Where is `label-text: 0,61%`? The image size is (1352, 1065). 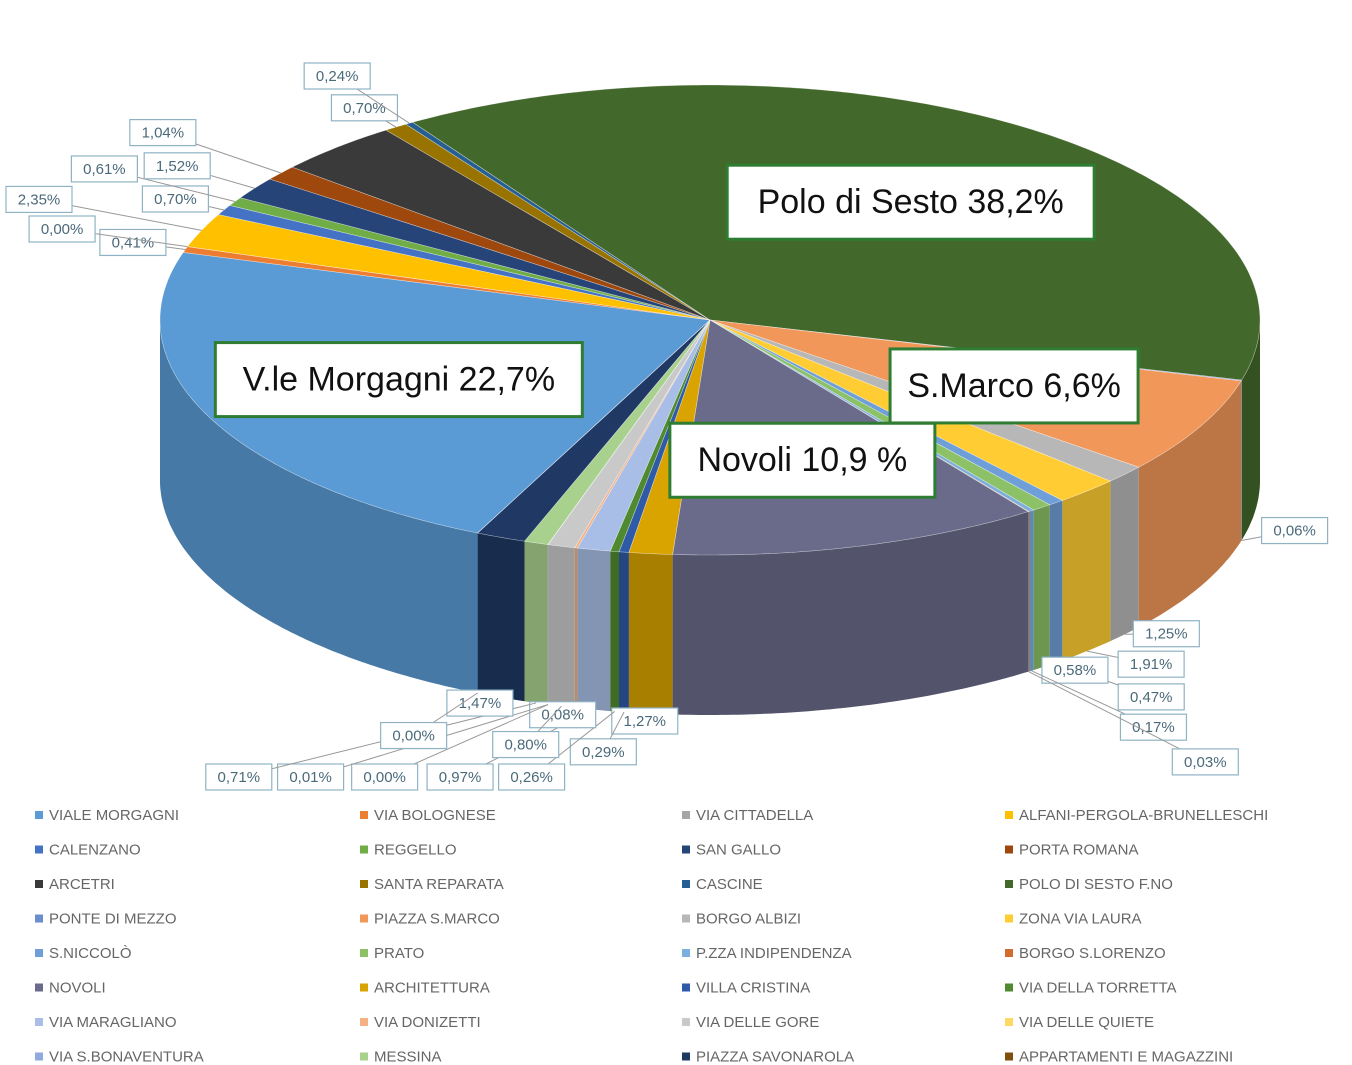 label-text: 0,61% is located at coordinates (104, 169).